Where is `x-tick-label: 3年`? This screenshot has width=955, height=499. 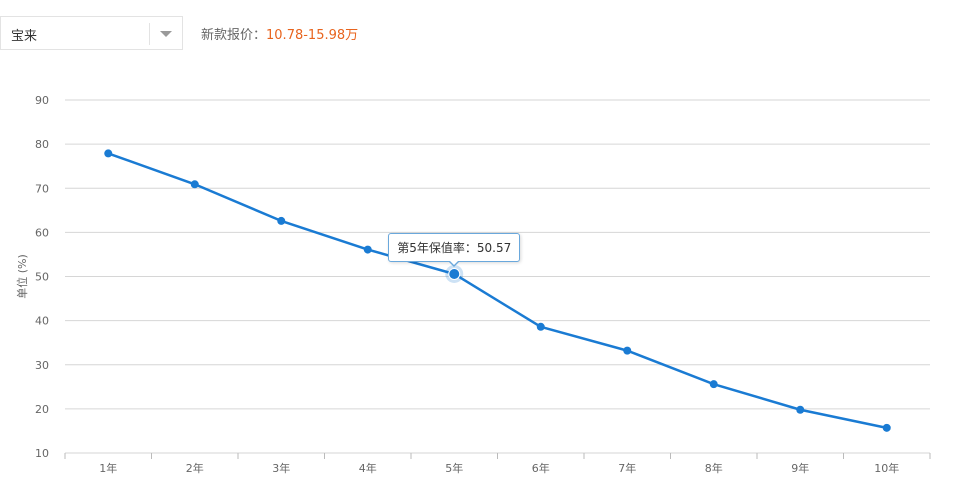
x-tick-label: 3年 is located at coordinates (281, 468).